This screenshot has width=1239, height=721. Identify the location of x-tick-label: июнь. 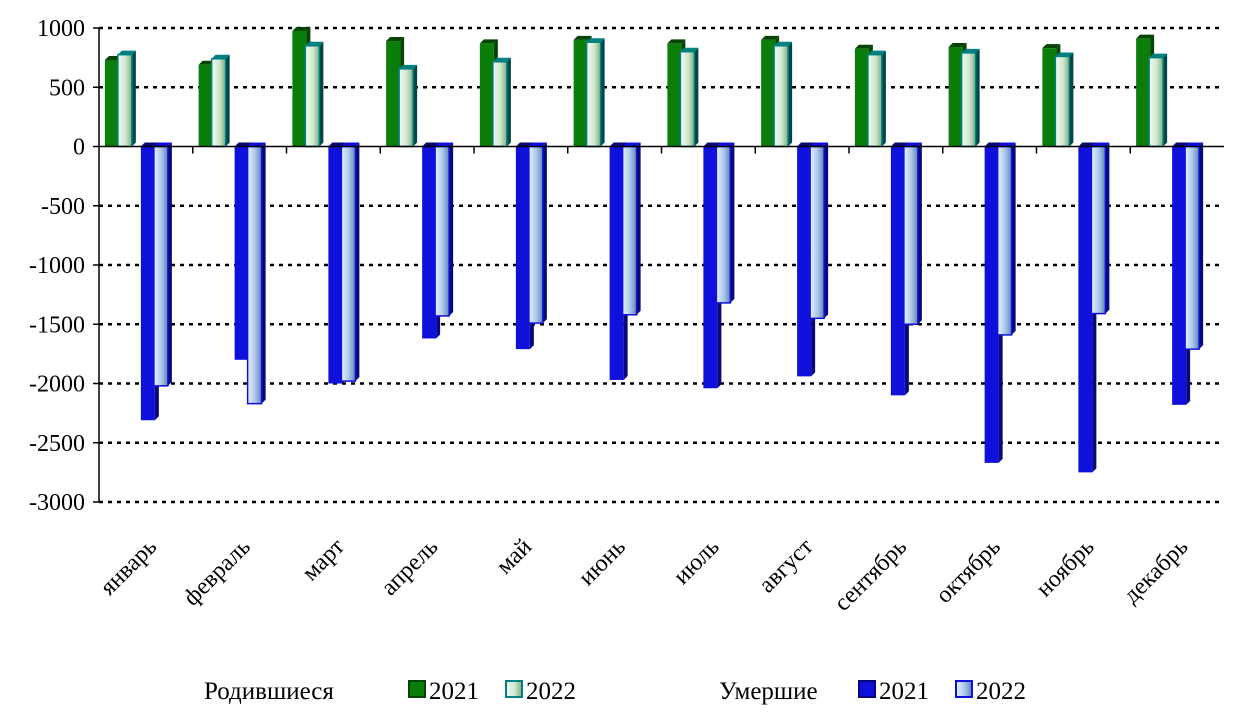
(602, 562).